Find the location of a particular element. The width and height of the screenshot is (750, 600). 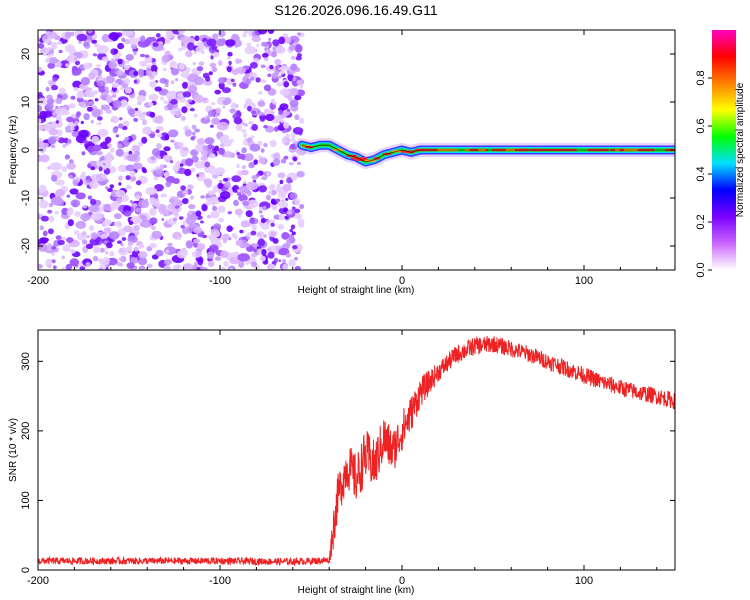

colorbar-scale is located at coordinates (724, 150).